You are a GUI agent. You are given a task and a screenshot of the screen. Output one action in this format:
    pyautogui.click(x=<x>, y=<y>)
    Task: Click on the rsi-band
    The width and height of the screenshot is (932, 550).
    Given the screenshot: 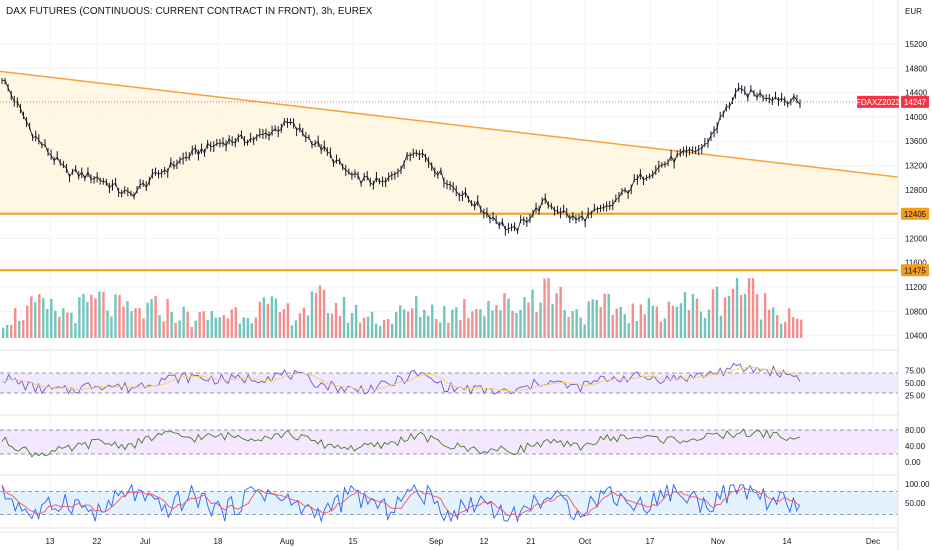 What is the action you would take?
    pyautogui.click(x=449, y=383)
    